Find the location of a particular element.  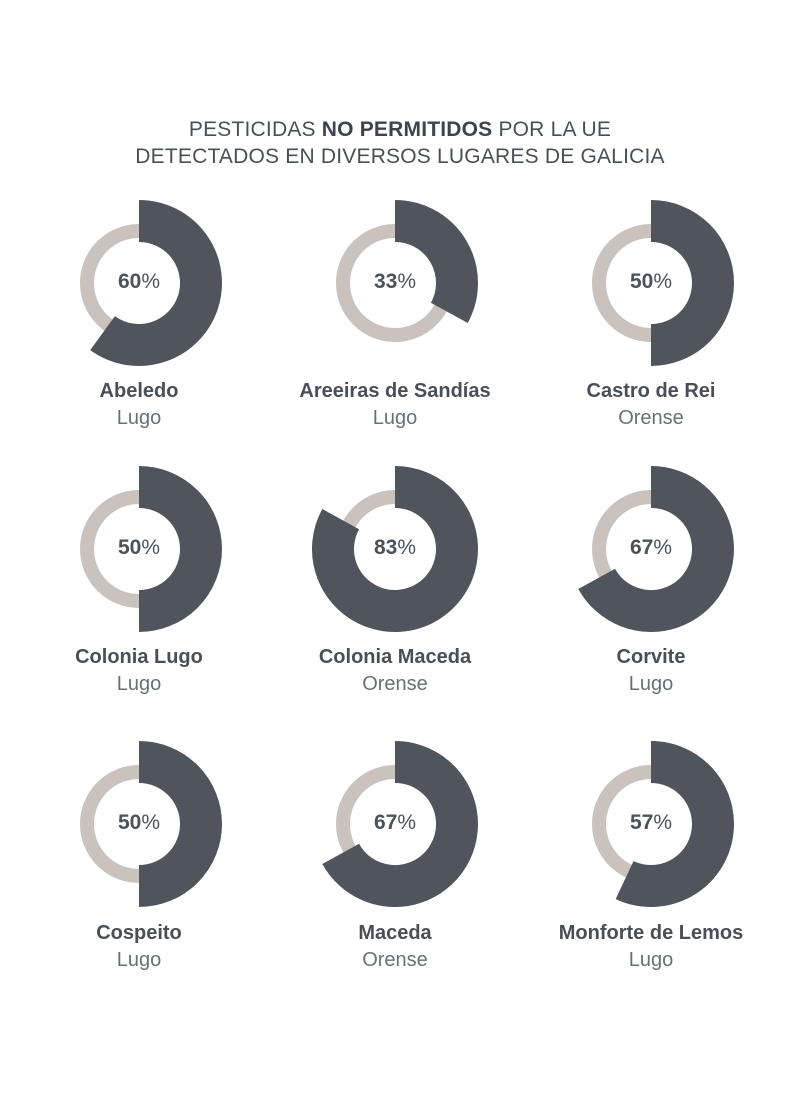

donut-item: 50% Colonia Lugo Lugo is located at coordinates (139, 591).